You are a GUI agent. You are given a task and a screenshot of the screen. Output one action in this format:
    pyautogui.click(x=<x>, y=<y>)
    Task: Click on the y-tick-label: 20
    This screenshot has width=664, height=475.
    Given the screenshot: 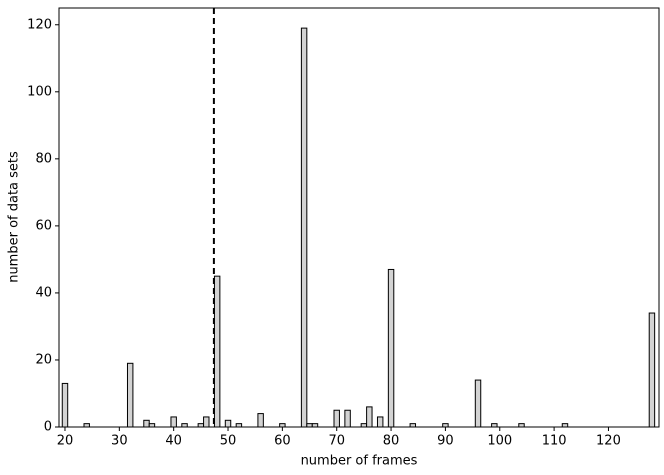 What is the action you would take?
    pyautogui.click(x=43, y=359)
    